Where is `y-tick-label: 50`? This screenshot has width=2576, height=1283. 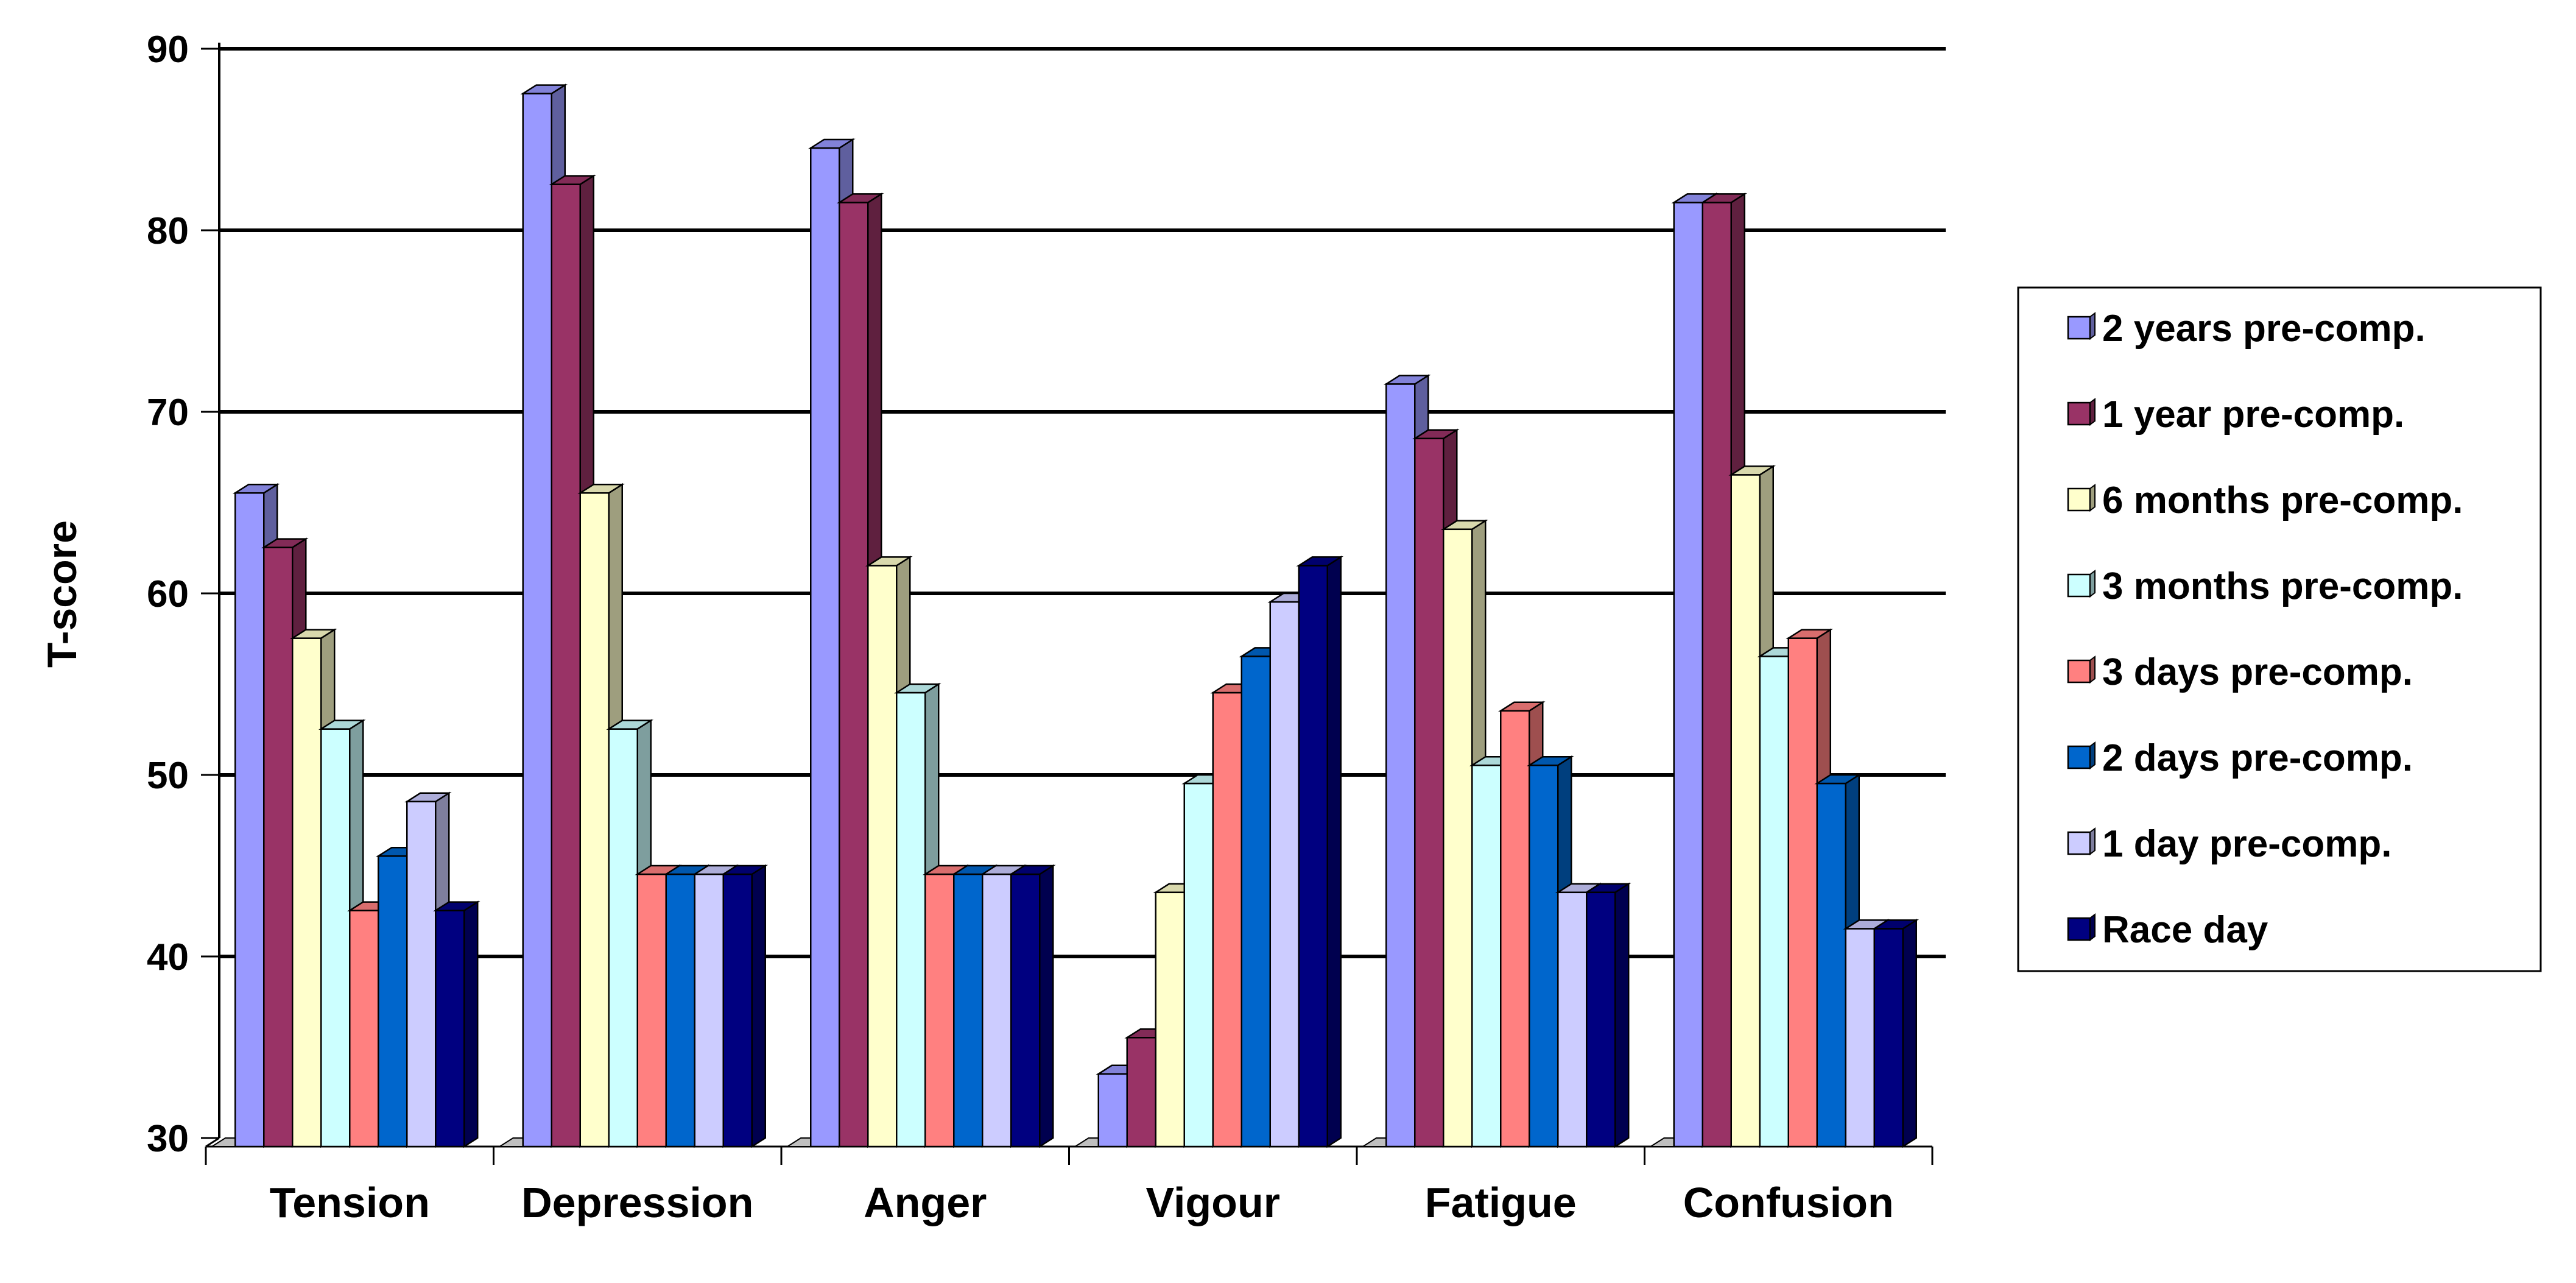 y-tick-label: 50 is located at coordinates (168, 776).